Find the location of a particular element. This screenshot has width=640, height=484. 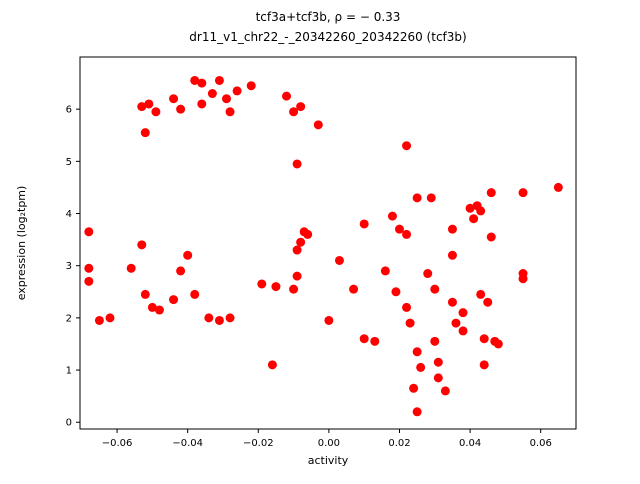

x-tick-label: 0.02 is located at coordinates (399, 443).